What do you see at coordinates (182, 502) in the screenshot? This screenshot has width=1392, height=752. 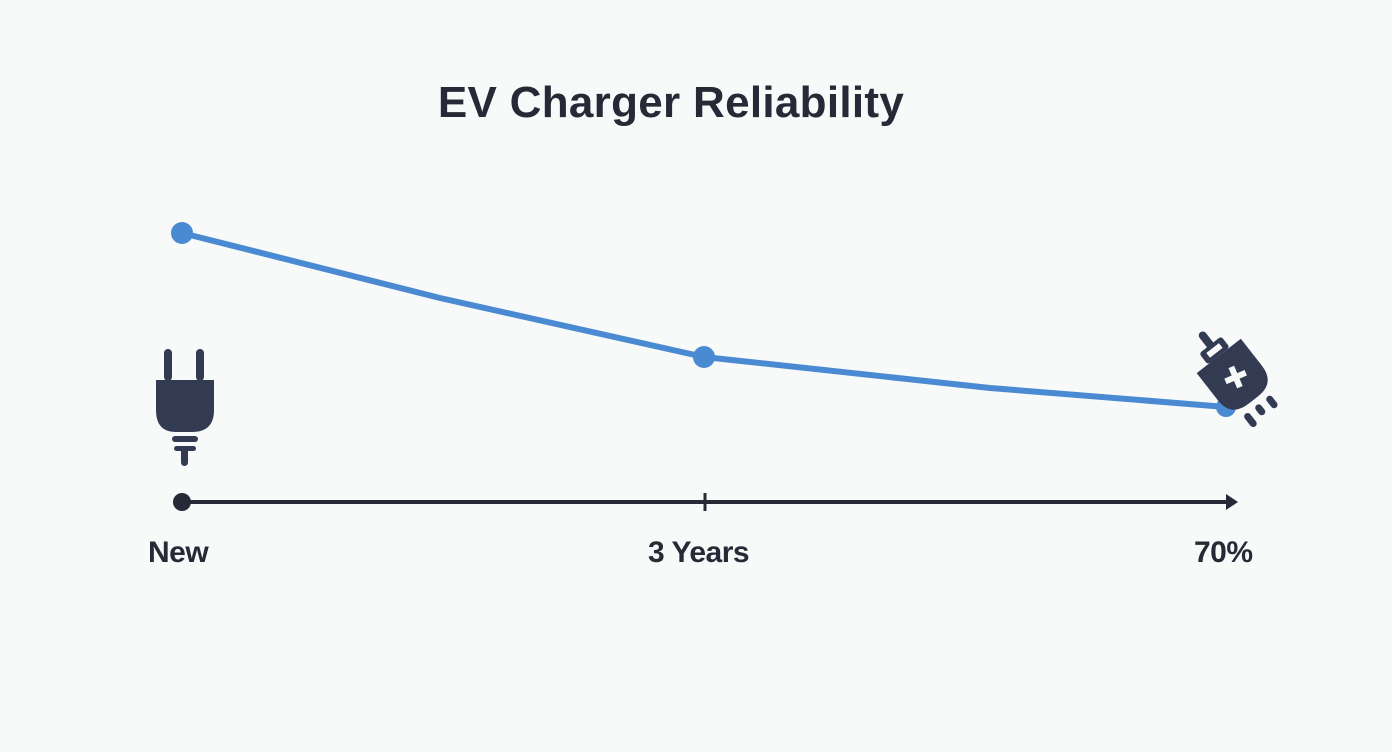 I see `axis-start-dot` at bounding box center [182, 502].